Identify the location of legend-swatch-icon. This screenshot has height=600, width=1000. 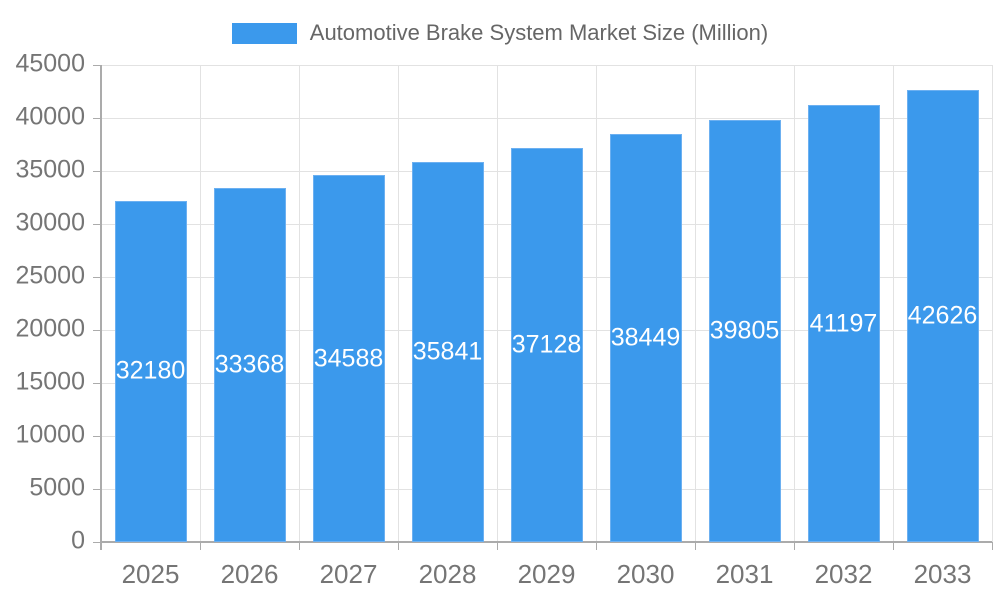
(264, 33).